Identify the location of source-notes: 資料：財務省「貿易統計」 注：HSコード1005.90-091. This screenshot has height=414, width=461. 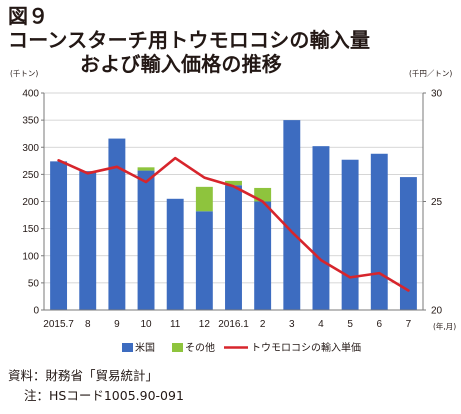
(96, 386).